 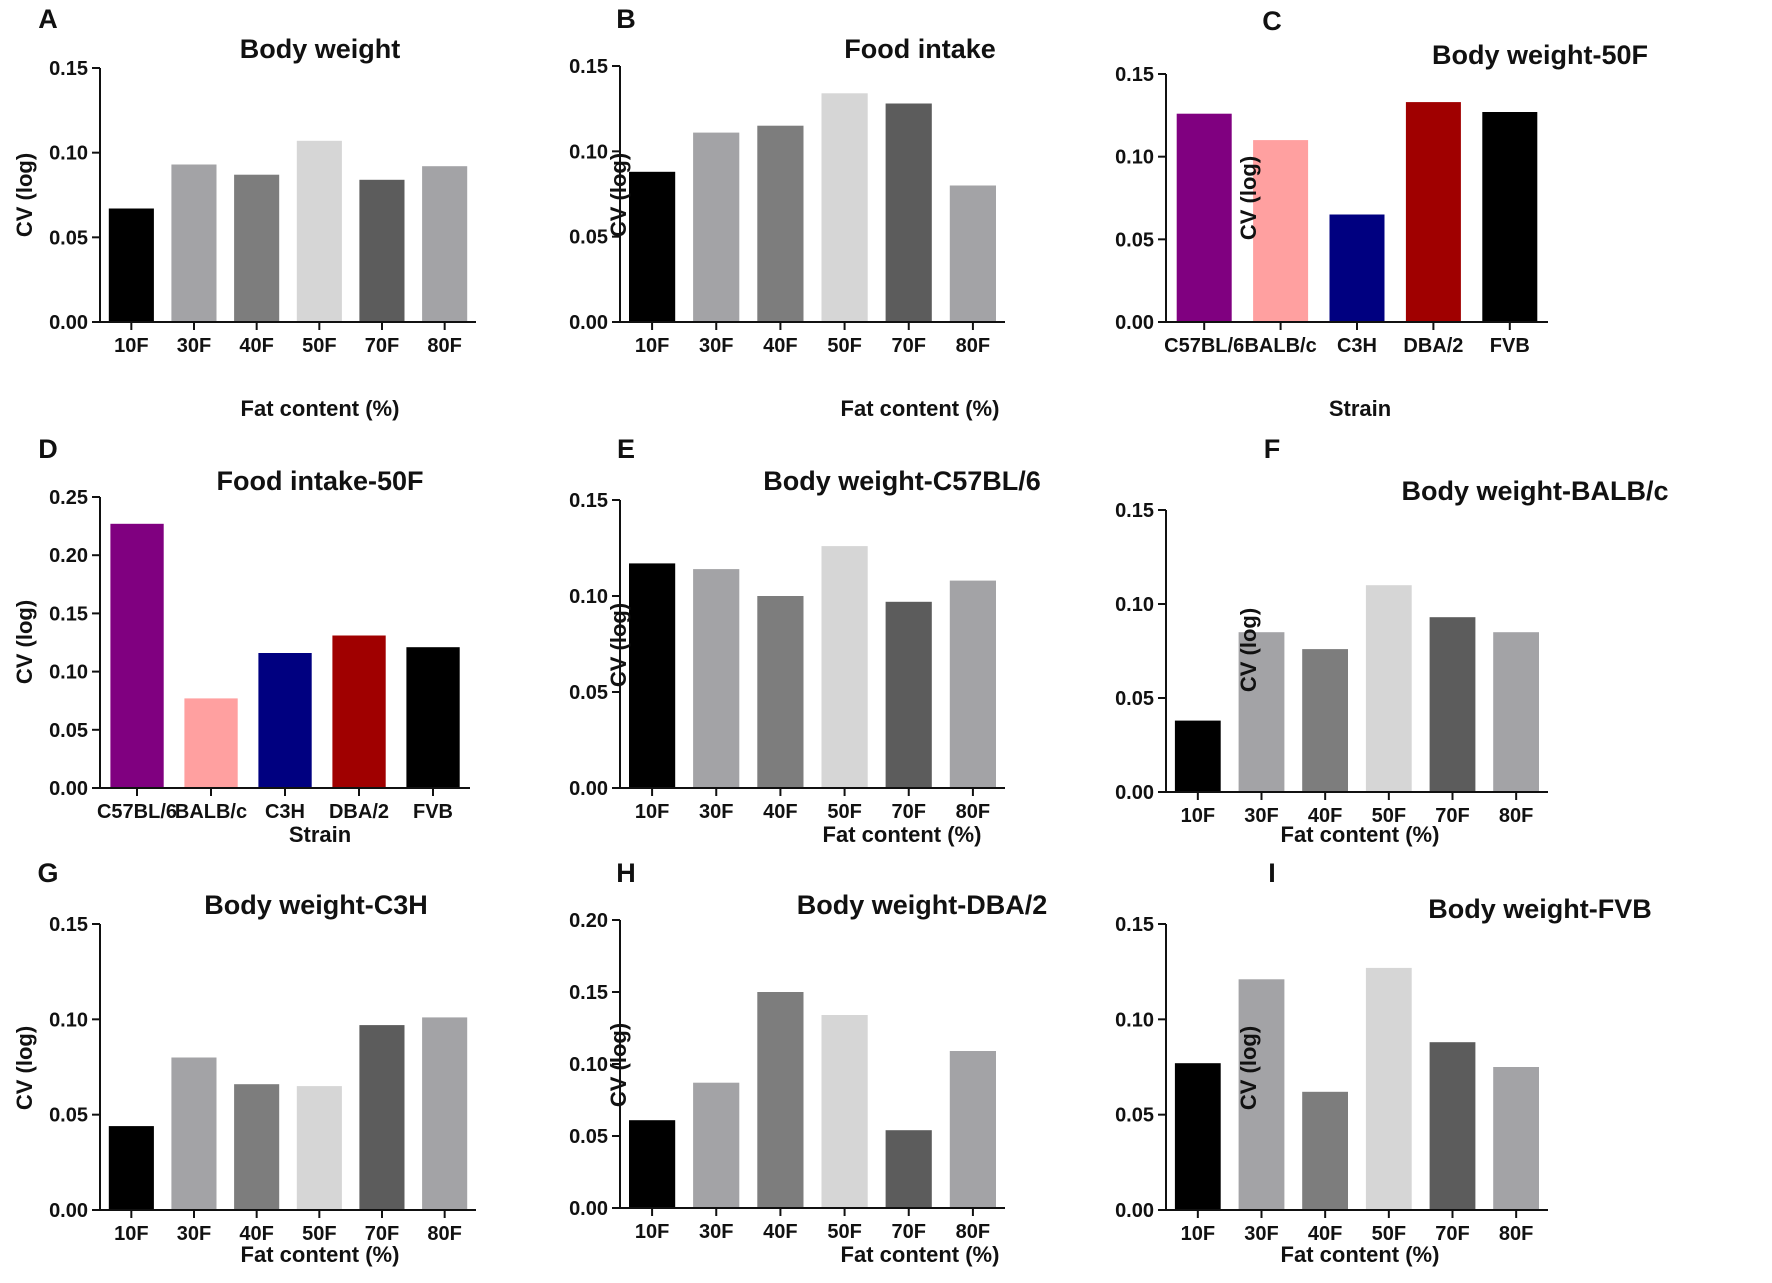 What do you see at coordinates (320, 834) in the screenshot?
I see `x-axis-label: Strain` at bounding box center [320, 834].